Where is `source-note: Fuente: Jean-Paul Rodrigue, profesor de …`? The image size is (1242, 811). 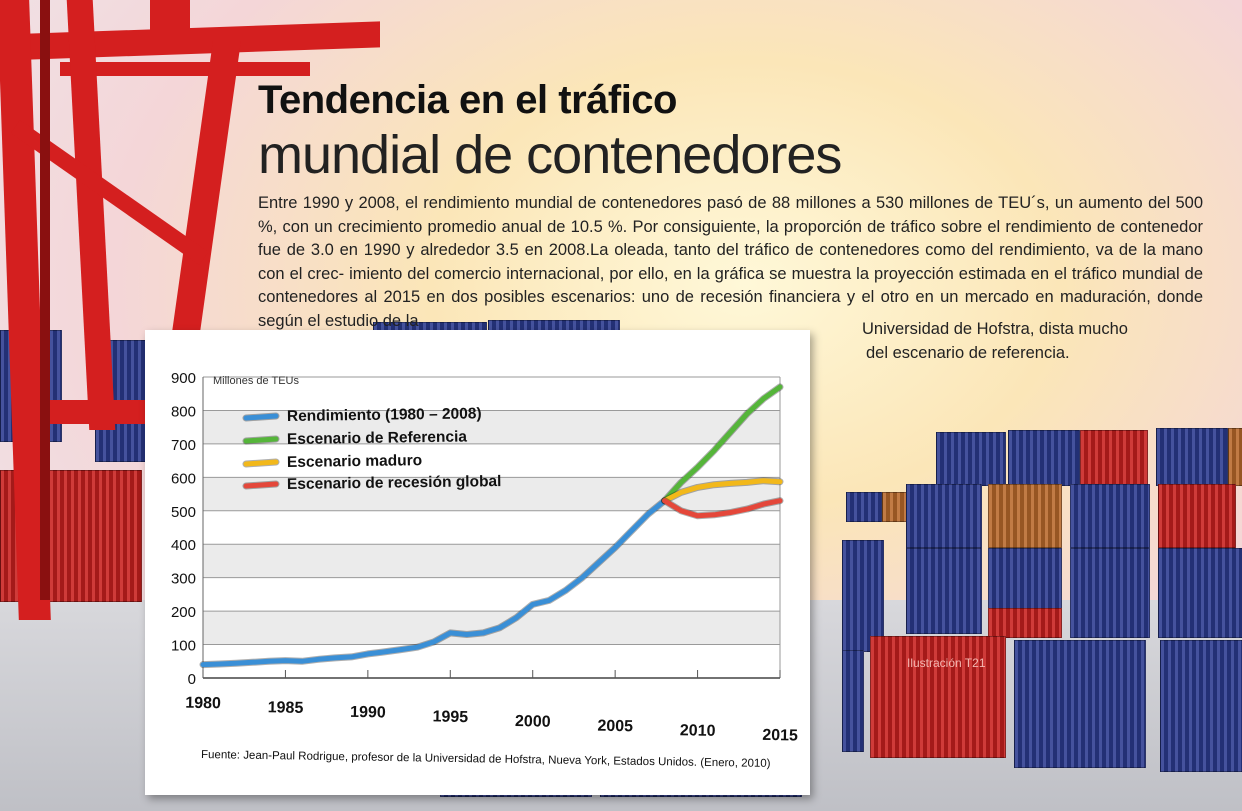
source-note: Fuente: Jean-Paul Rodrigue, profesor de … is located at coordinates (486, 759).